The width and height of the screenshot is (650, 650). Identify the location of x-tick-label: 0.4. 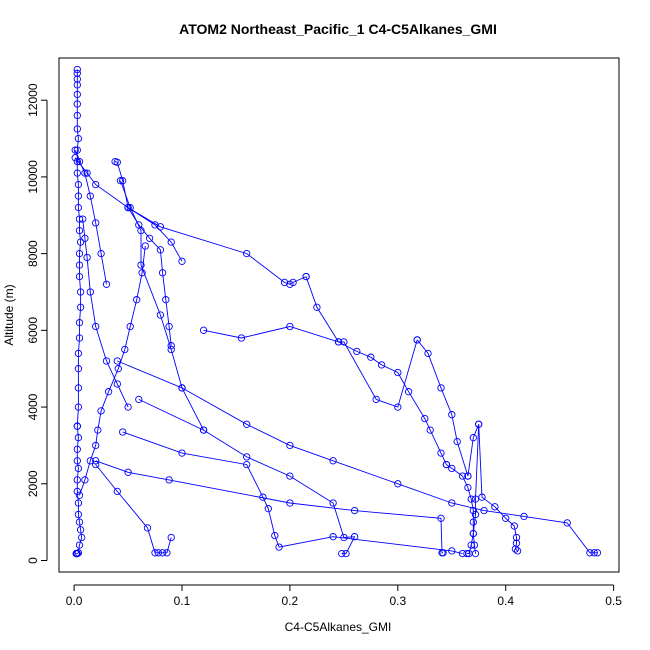
(505, 601).